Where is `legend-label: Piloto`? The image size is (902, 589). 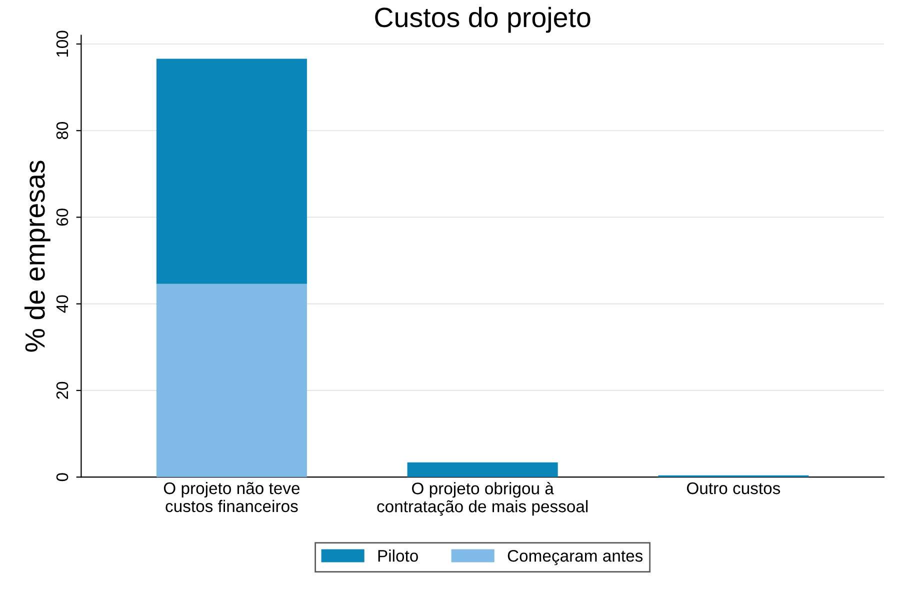
legend-label: Piloto is located at coordinates (398, 556).